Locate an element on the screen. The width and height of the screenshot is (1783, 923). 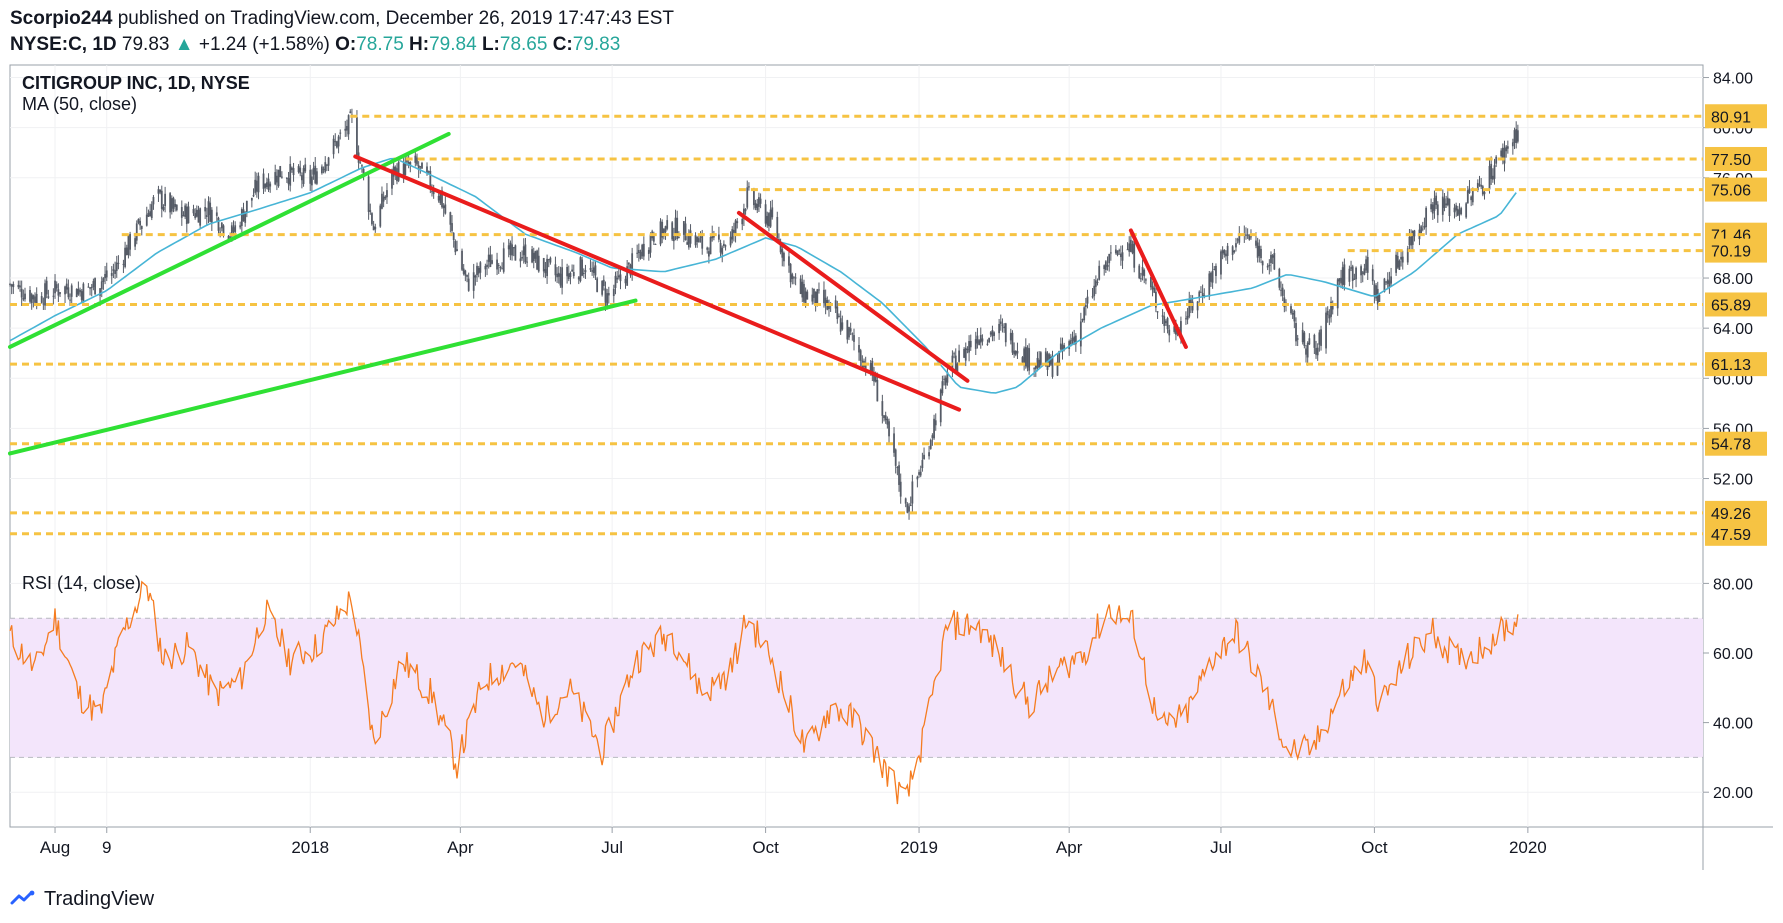
tradingview-brand: TradingView is located at coordinates (99, 898).